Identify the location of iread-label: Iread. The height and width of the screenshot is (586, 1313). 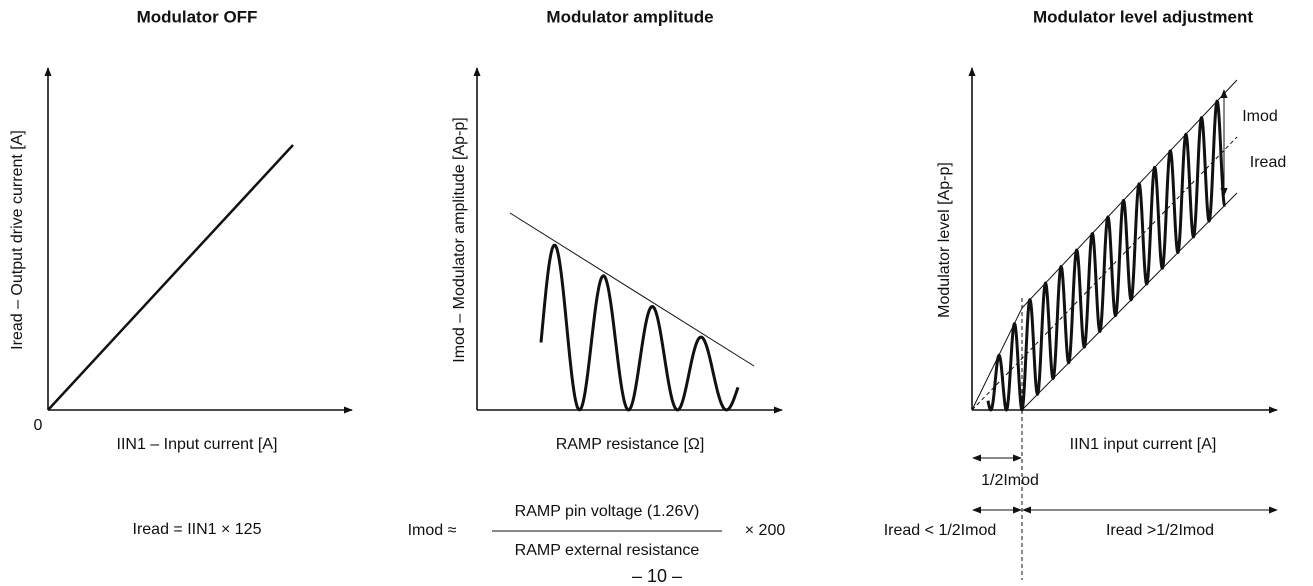
(1268, 162).